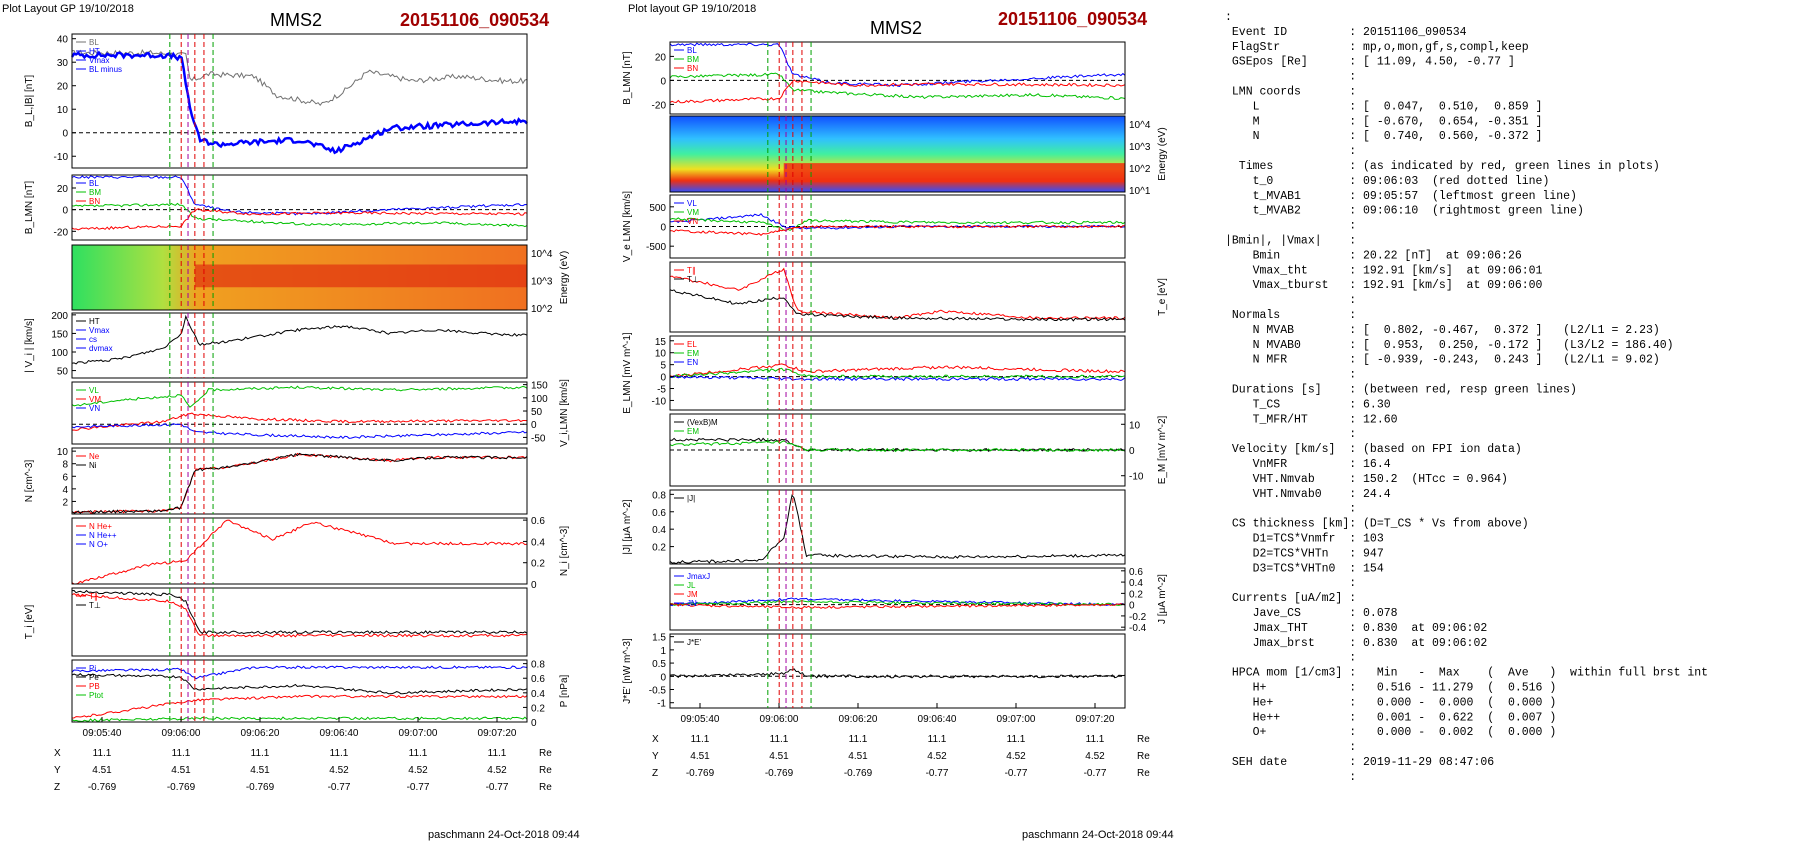 This screenshot has height=846, width=1804. Describe the element at coordinates (65, 465) in the screenshot. I see `tick-label: 8` at that location.